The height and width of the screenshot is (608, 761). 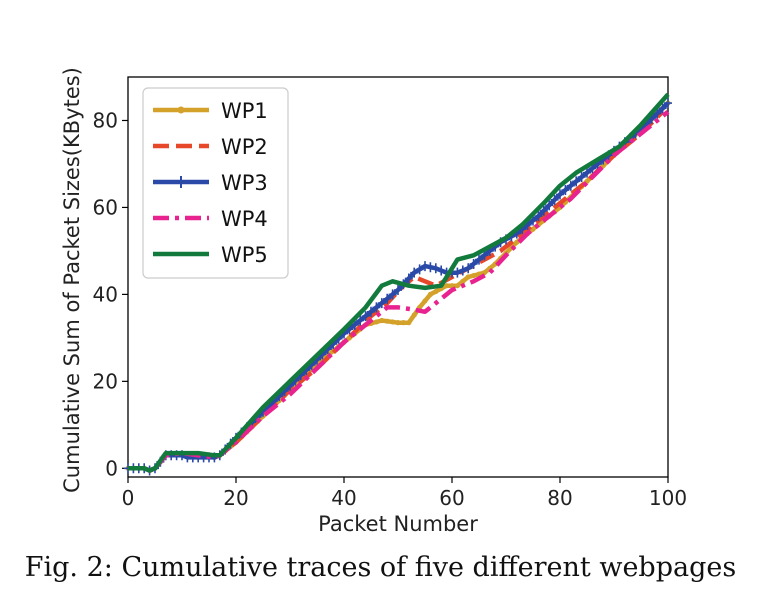 I want to click on x-tick-label: 80, so click(x=559, y=498).